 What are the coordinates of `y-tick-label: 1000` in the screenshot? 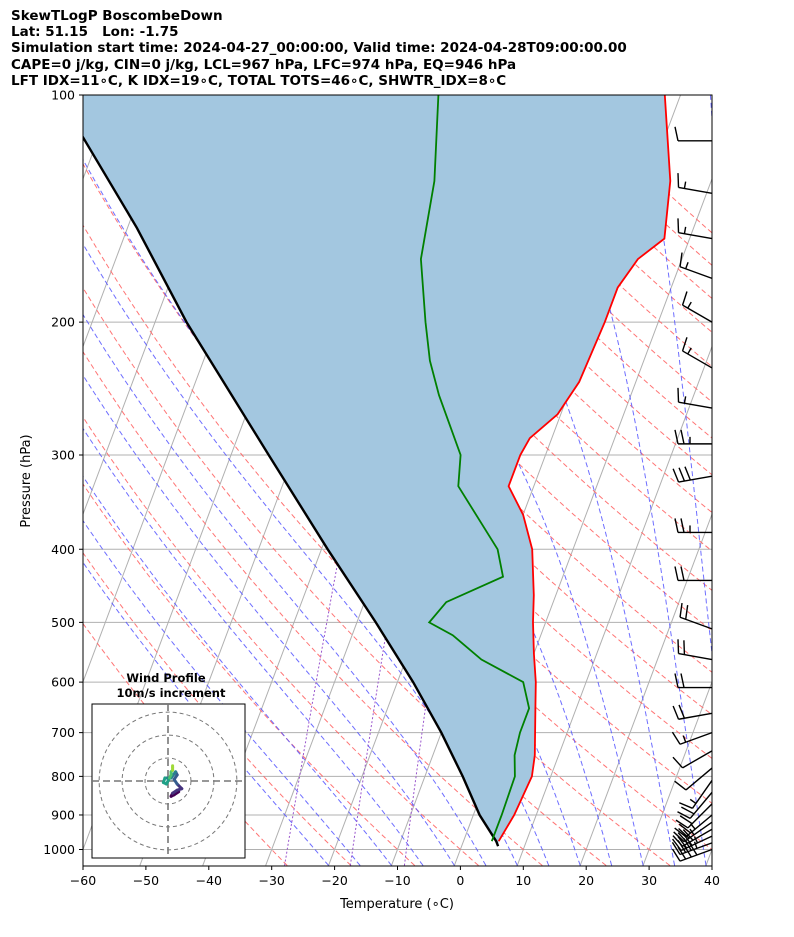 It's located at (59, 849).